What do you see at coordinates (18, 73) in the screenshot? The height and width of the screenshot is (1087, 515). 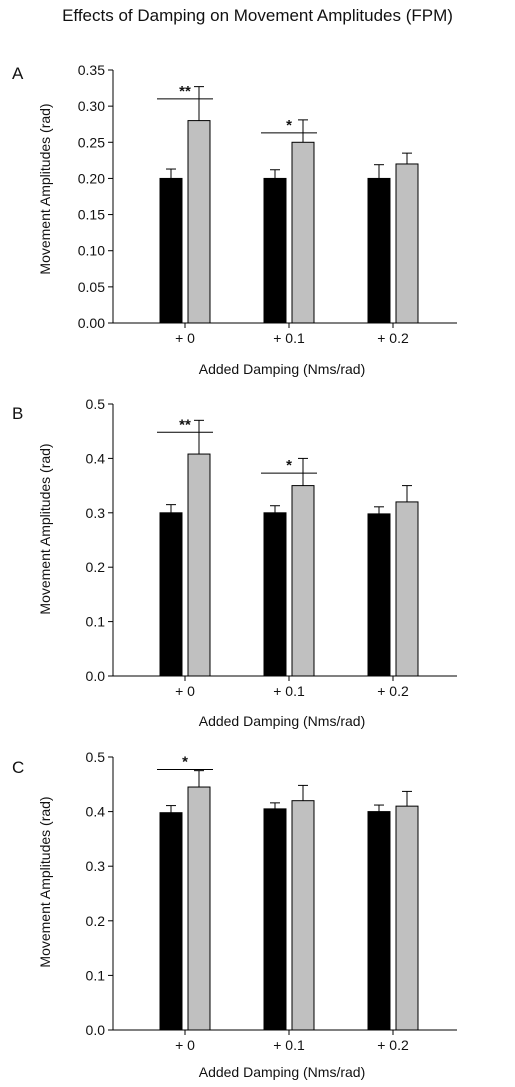 I see `panel-label: A` at bounding box center [18, 73].